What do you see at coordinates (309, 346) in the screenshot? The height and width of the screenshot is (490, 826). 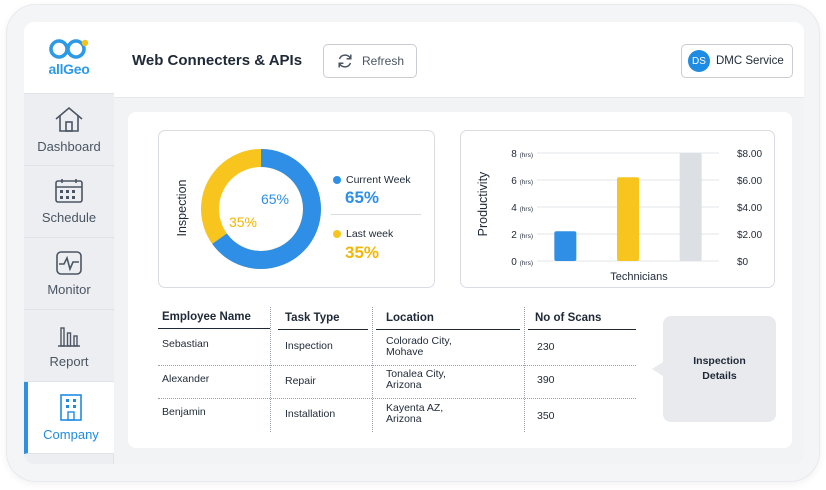 I see `cell-task: Inspection` at bounding box center [309, 346].